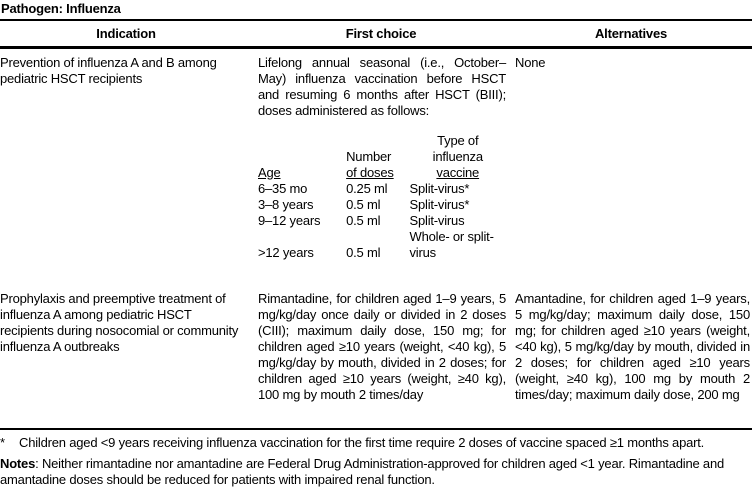 The width and height of the screenshot is (752, 498). Describe the element at coordinates (381, 33) in the screenshot. I see `column-header-first-choice: First choice` at that location.